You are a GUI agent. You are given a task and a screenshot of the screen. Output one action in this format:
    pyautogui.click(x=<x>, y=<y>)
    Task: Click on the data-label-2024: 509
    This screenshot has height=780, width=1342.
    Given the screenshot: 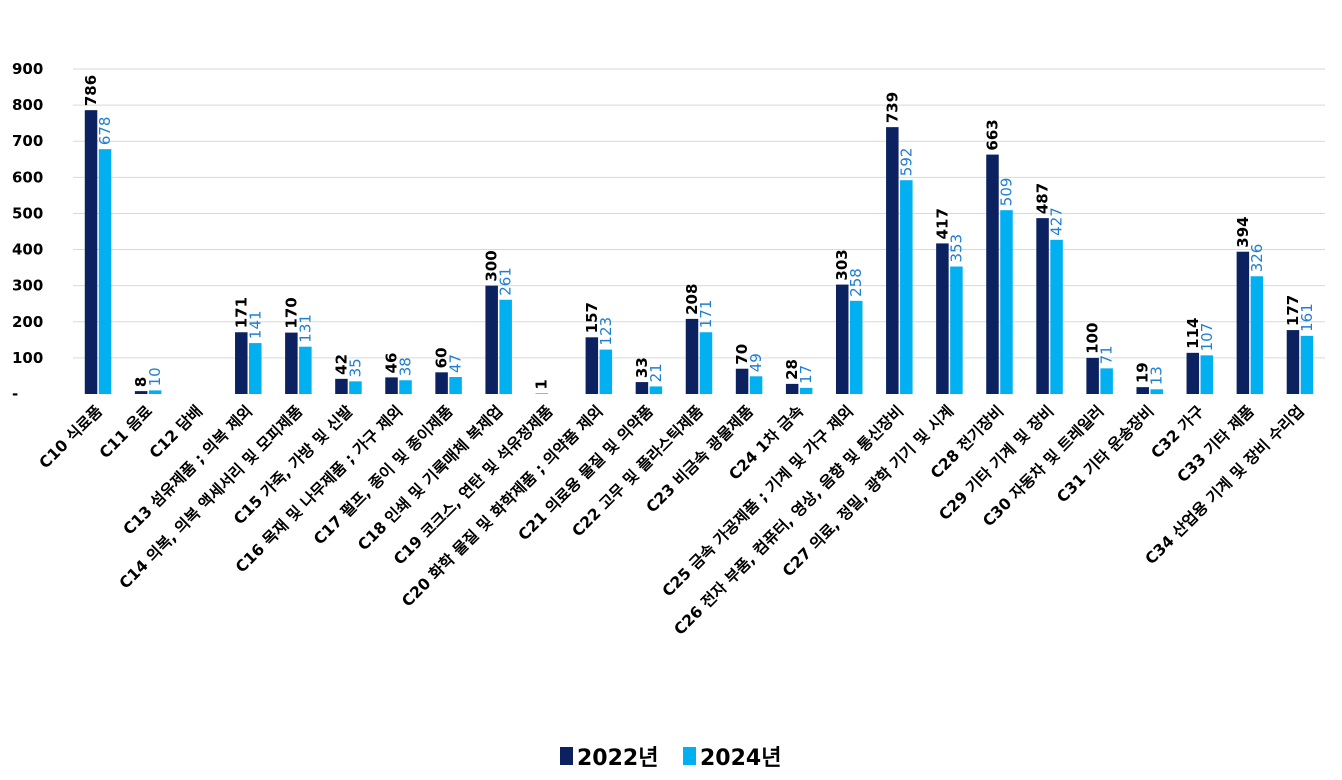 What is the action you would take?
    pyautogui.click(x=1006, y=192)
    